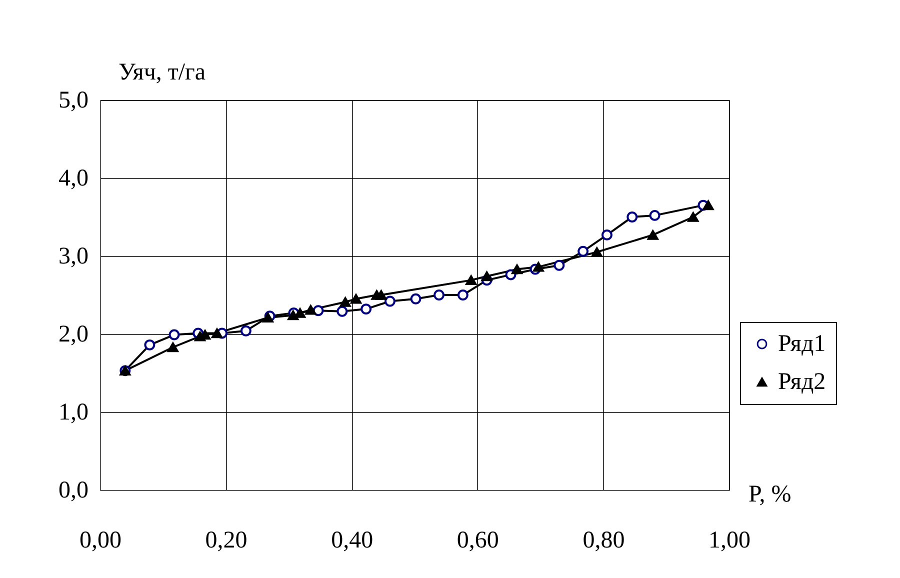 Image resolution: width=900 pixels, height=578 pixels. I want to click on legend-label: Ряд2, so click(802, 382).